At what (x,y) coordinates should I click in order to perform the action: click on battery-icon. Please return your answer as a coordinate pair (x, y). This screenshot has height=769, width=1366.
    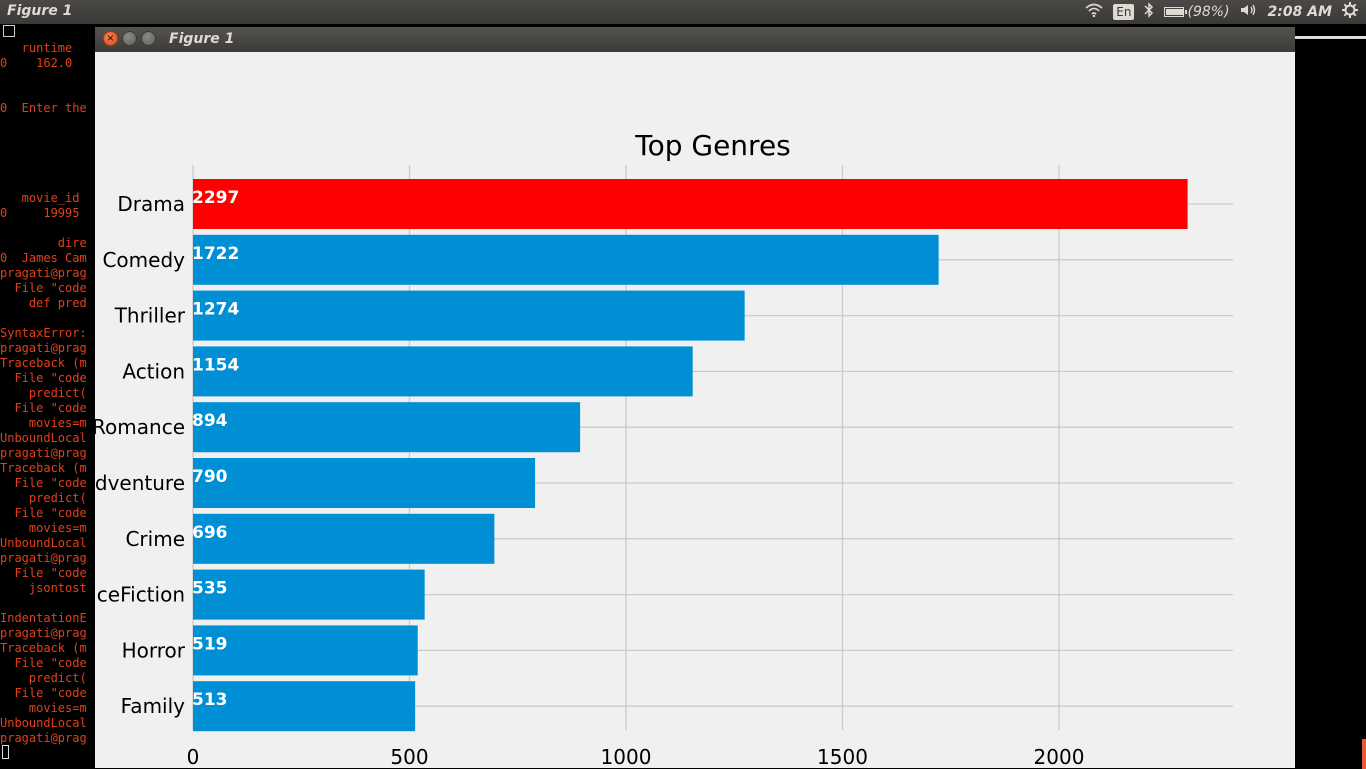
    Looking at the image, I should click on (1176, 12).